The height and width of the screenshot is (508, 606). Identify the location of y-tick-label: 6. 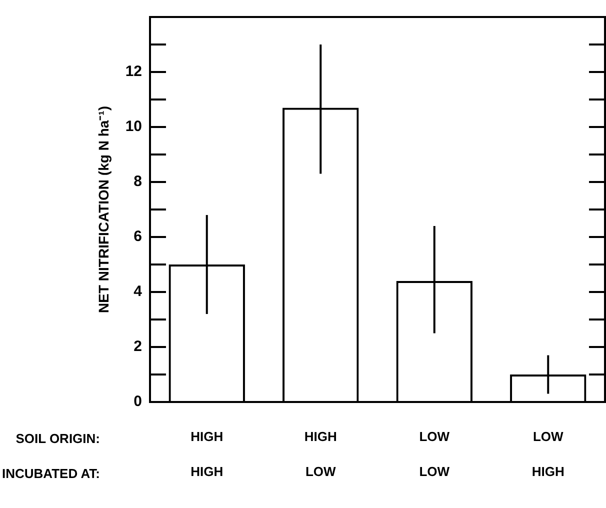
(138, 237).